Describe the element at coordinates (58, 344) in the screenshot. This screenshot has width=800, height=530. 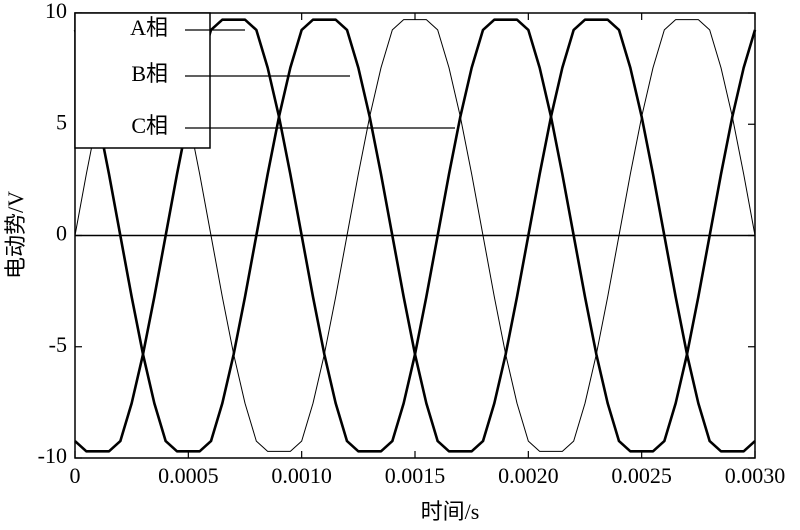
I see `y-tick-label: -5` at that location.